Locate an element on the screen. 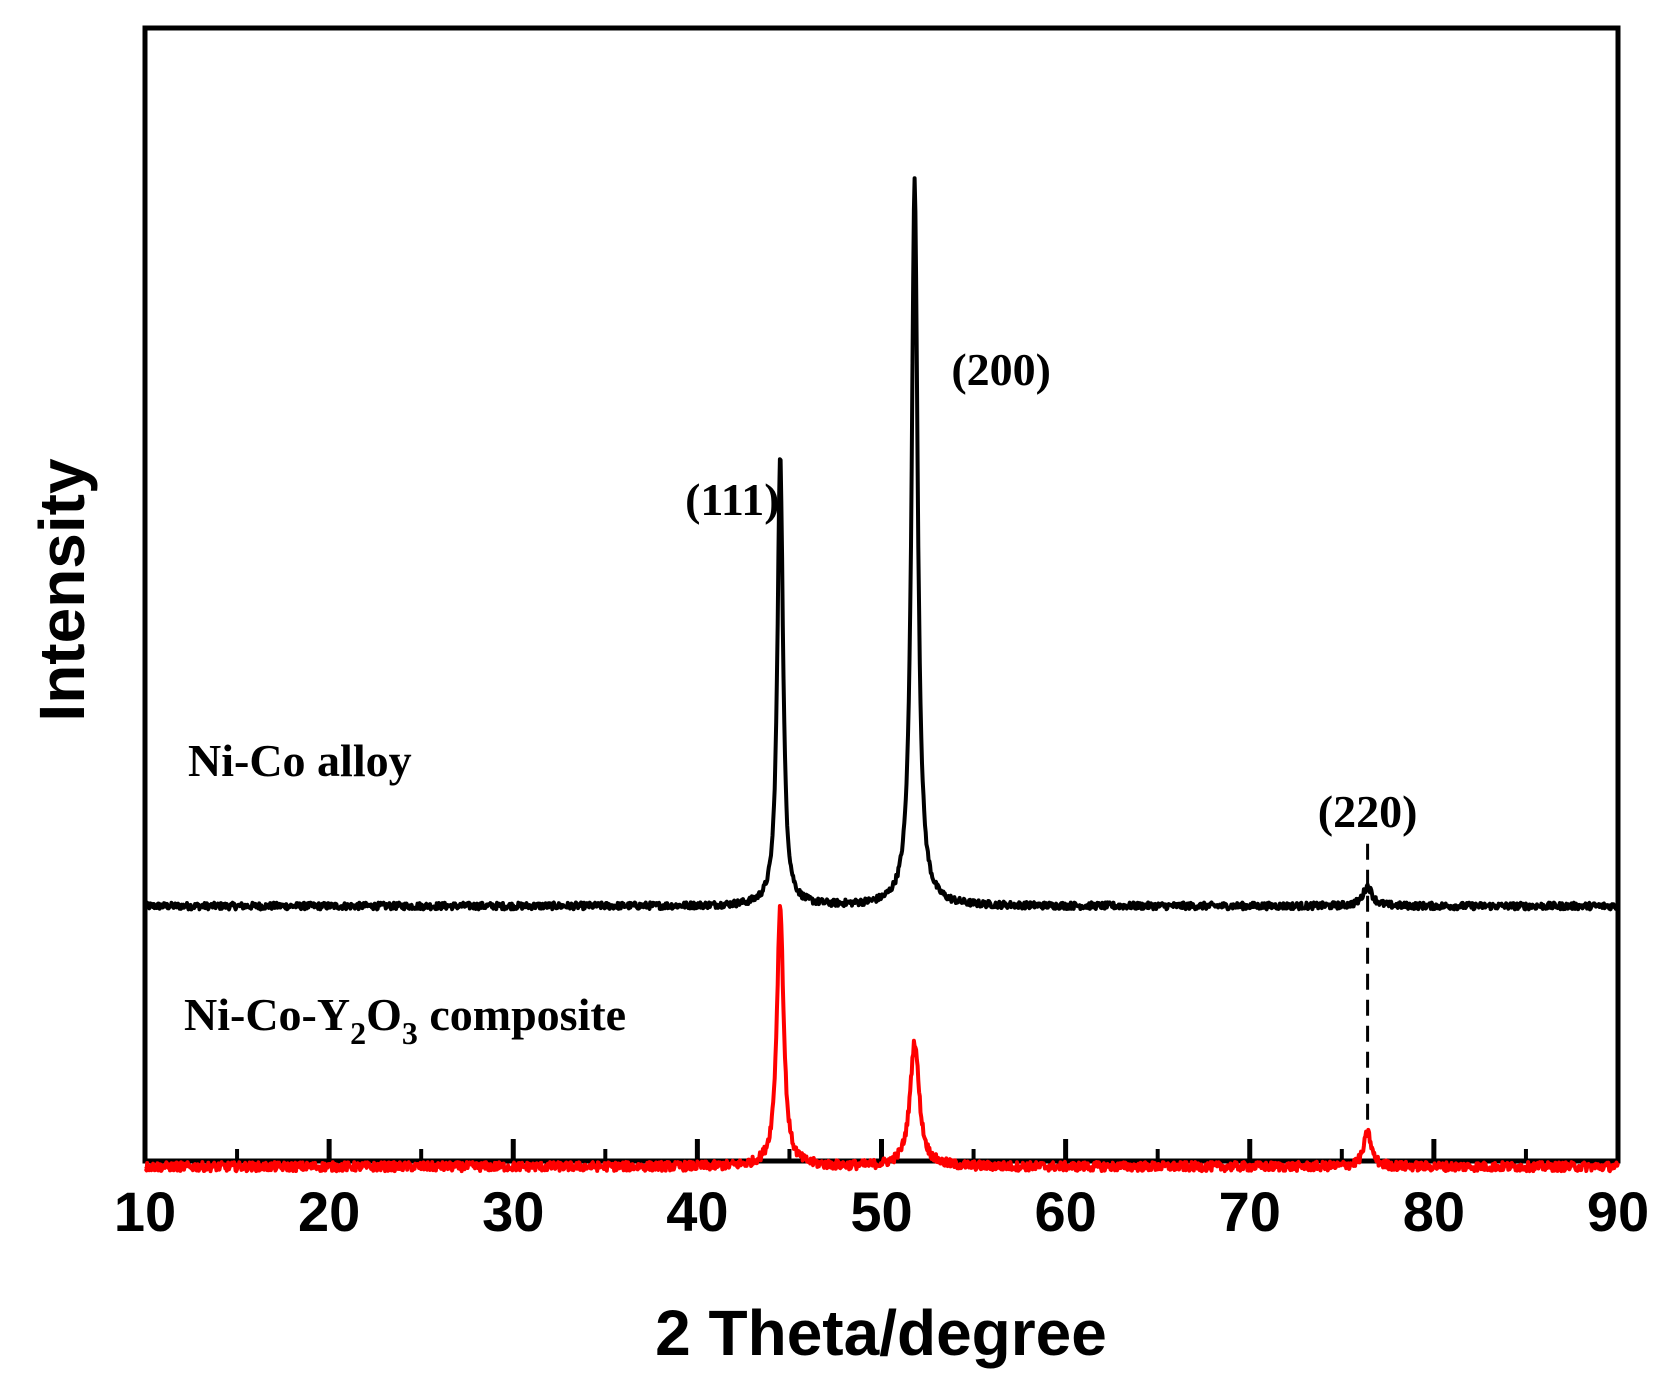  x-tick-label: 40 is located at coordinates (697, 1211).